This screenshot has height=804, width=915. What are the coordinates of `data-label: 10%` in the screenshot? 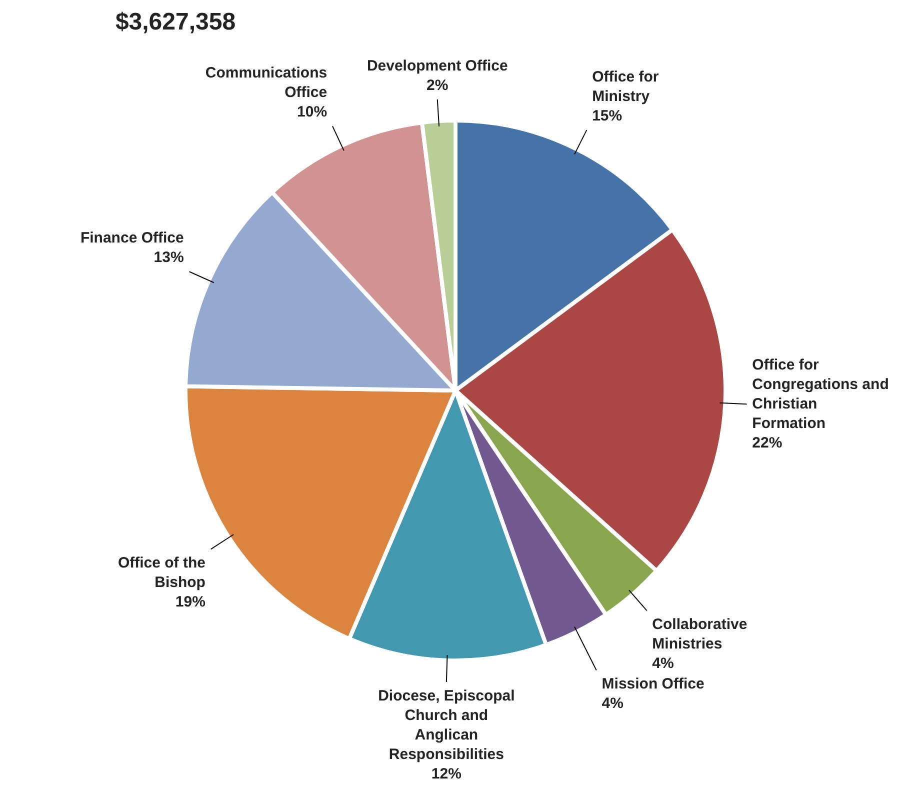 It's located at (312, 112).